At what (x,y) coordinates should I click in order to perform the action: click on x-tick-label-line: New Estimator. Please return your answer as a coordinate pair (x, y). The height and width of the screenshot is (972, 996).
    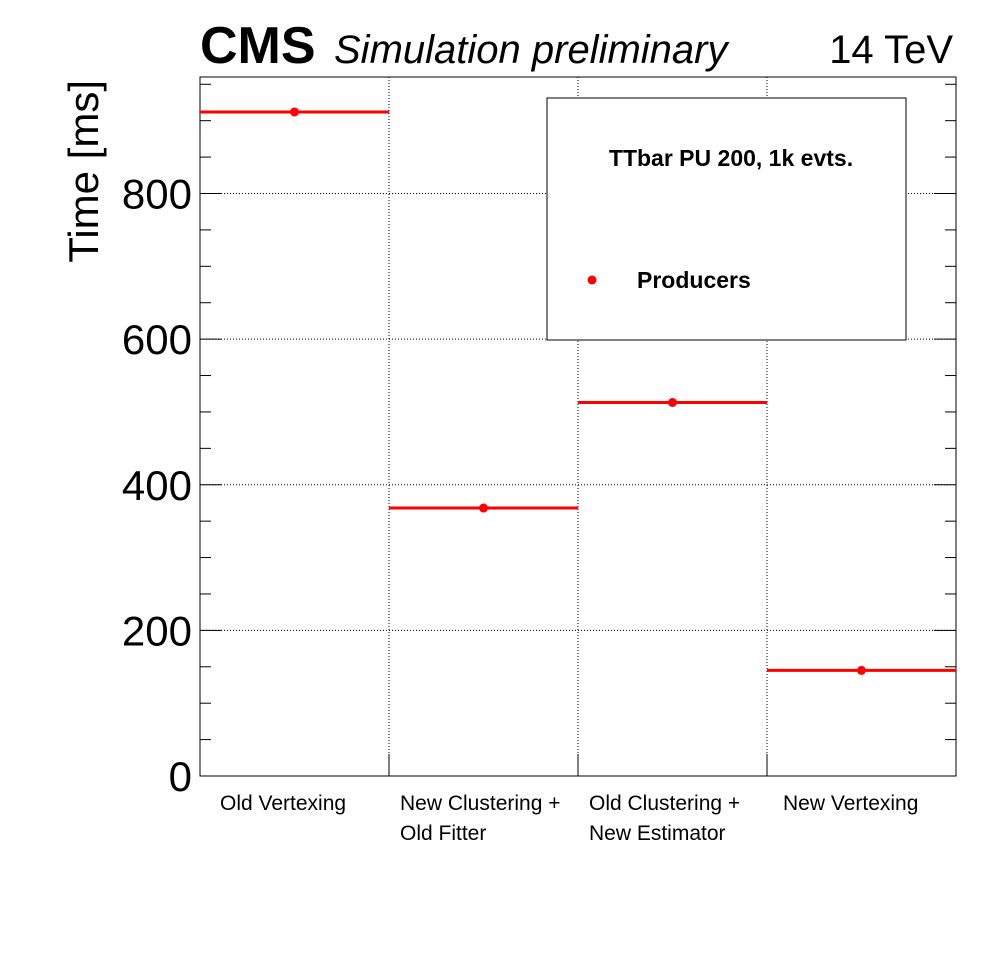
    Looking at the image, I should click on (657, 833).